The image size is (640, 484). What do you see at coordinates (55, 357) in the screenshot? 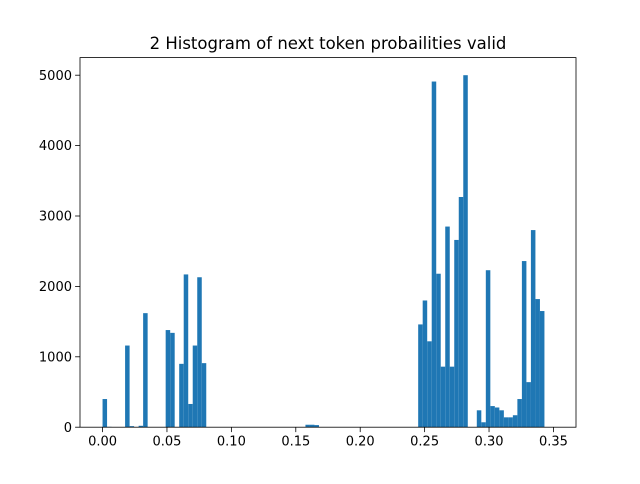
I see `y-tick-label: 1000` at bounding box center [55, 357].